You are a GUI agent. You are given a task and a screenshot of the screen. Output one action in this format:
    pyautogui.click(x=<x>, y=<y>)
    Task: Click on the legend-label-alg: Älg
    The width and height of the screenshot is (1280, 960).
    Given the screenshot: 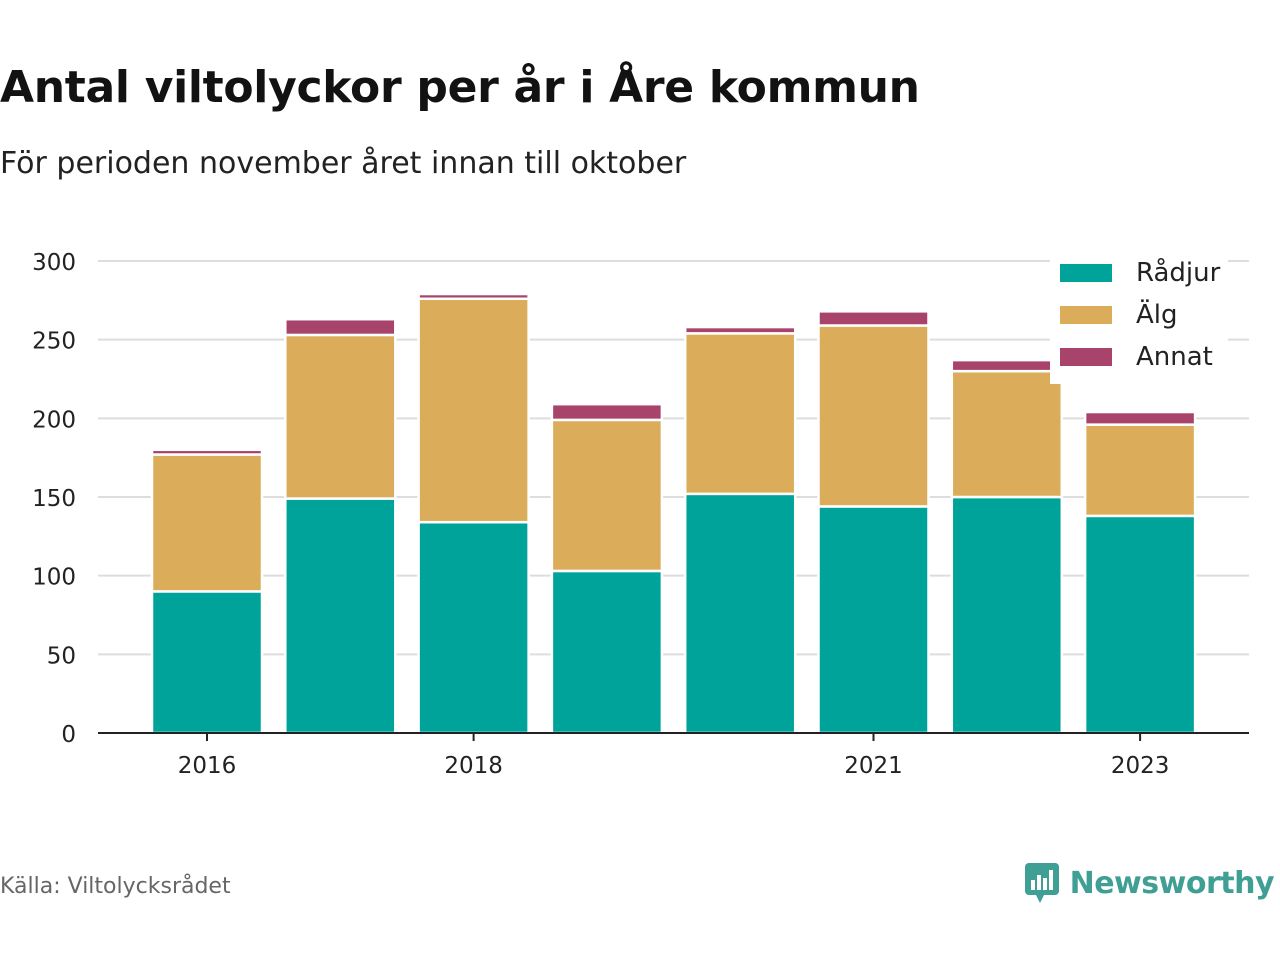 What is the action you would take?
    pyautogui.click(x=1157, y=315)
    